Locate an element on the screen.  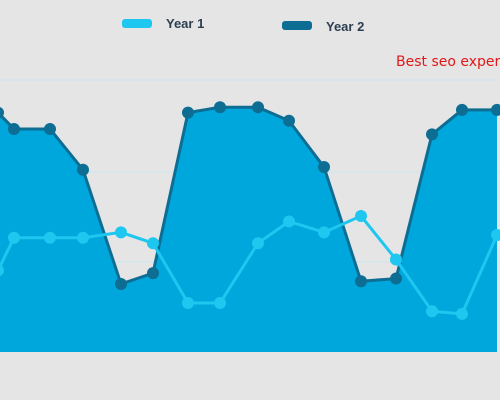
annotation-text: Best seo exper is located at coordinates (448, 62).